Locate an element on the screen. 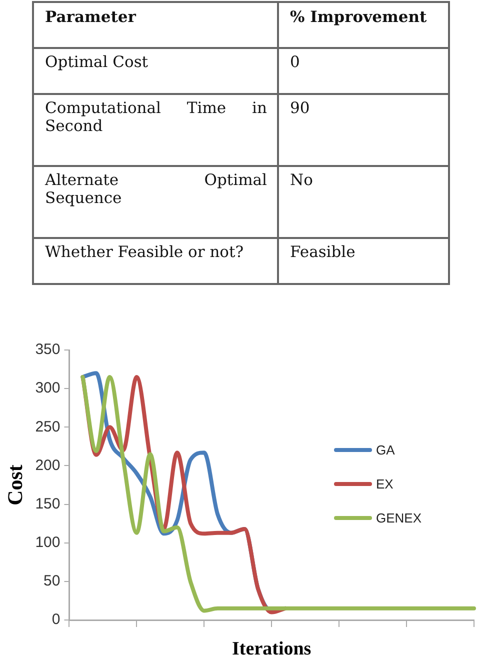  legend-label: GA is located at coordinates (386, 450).